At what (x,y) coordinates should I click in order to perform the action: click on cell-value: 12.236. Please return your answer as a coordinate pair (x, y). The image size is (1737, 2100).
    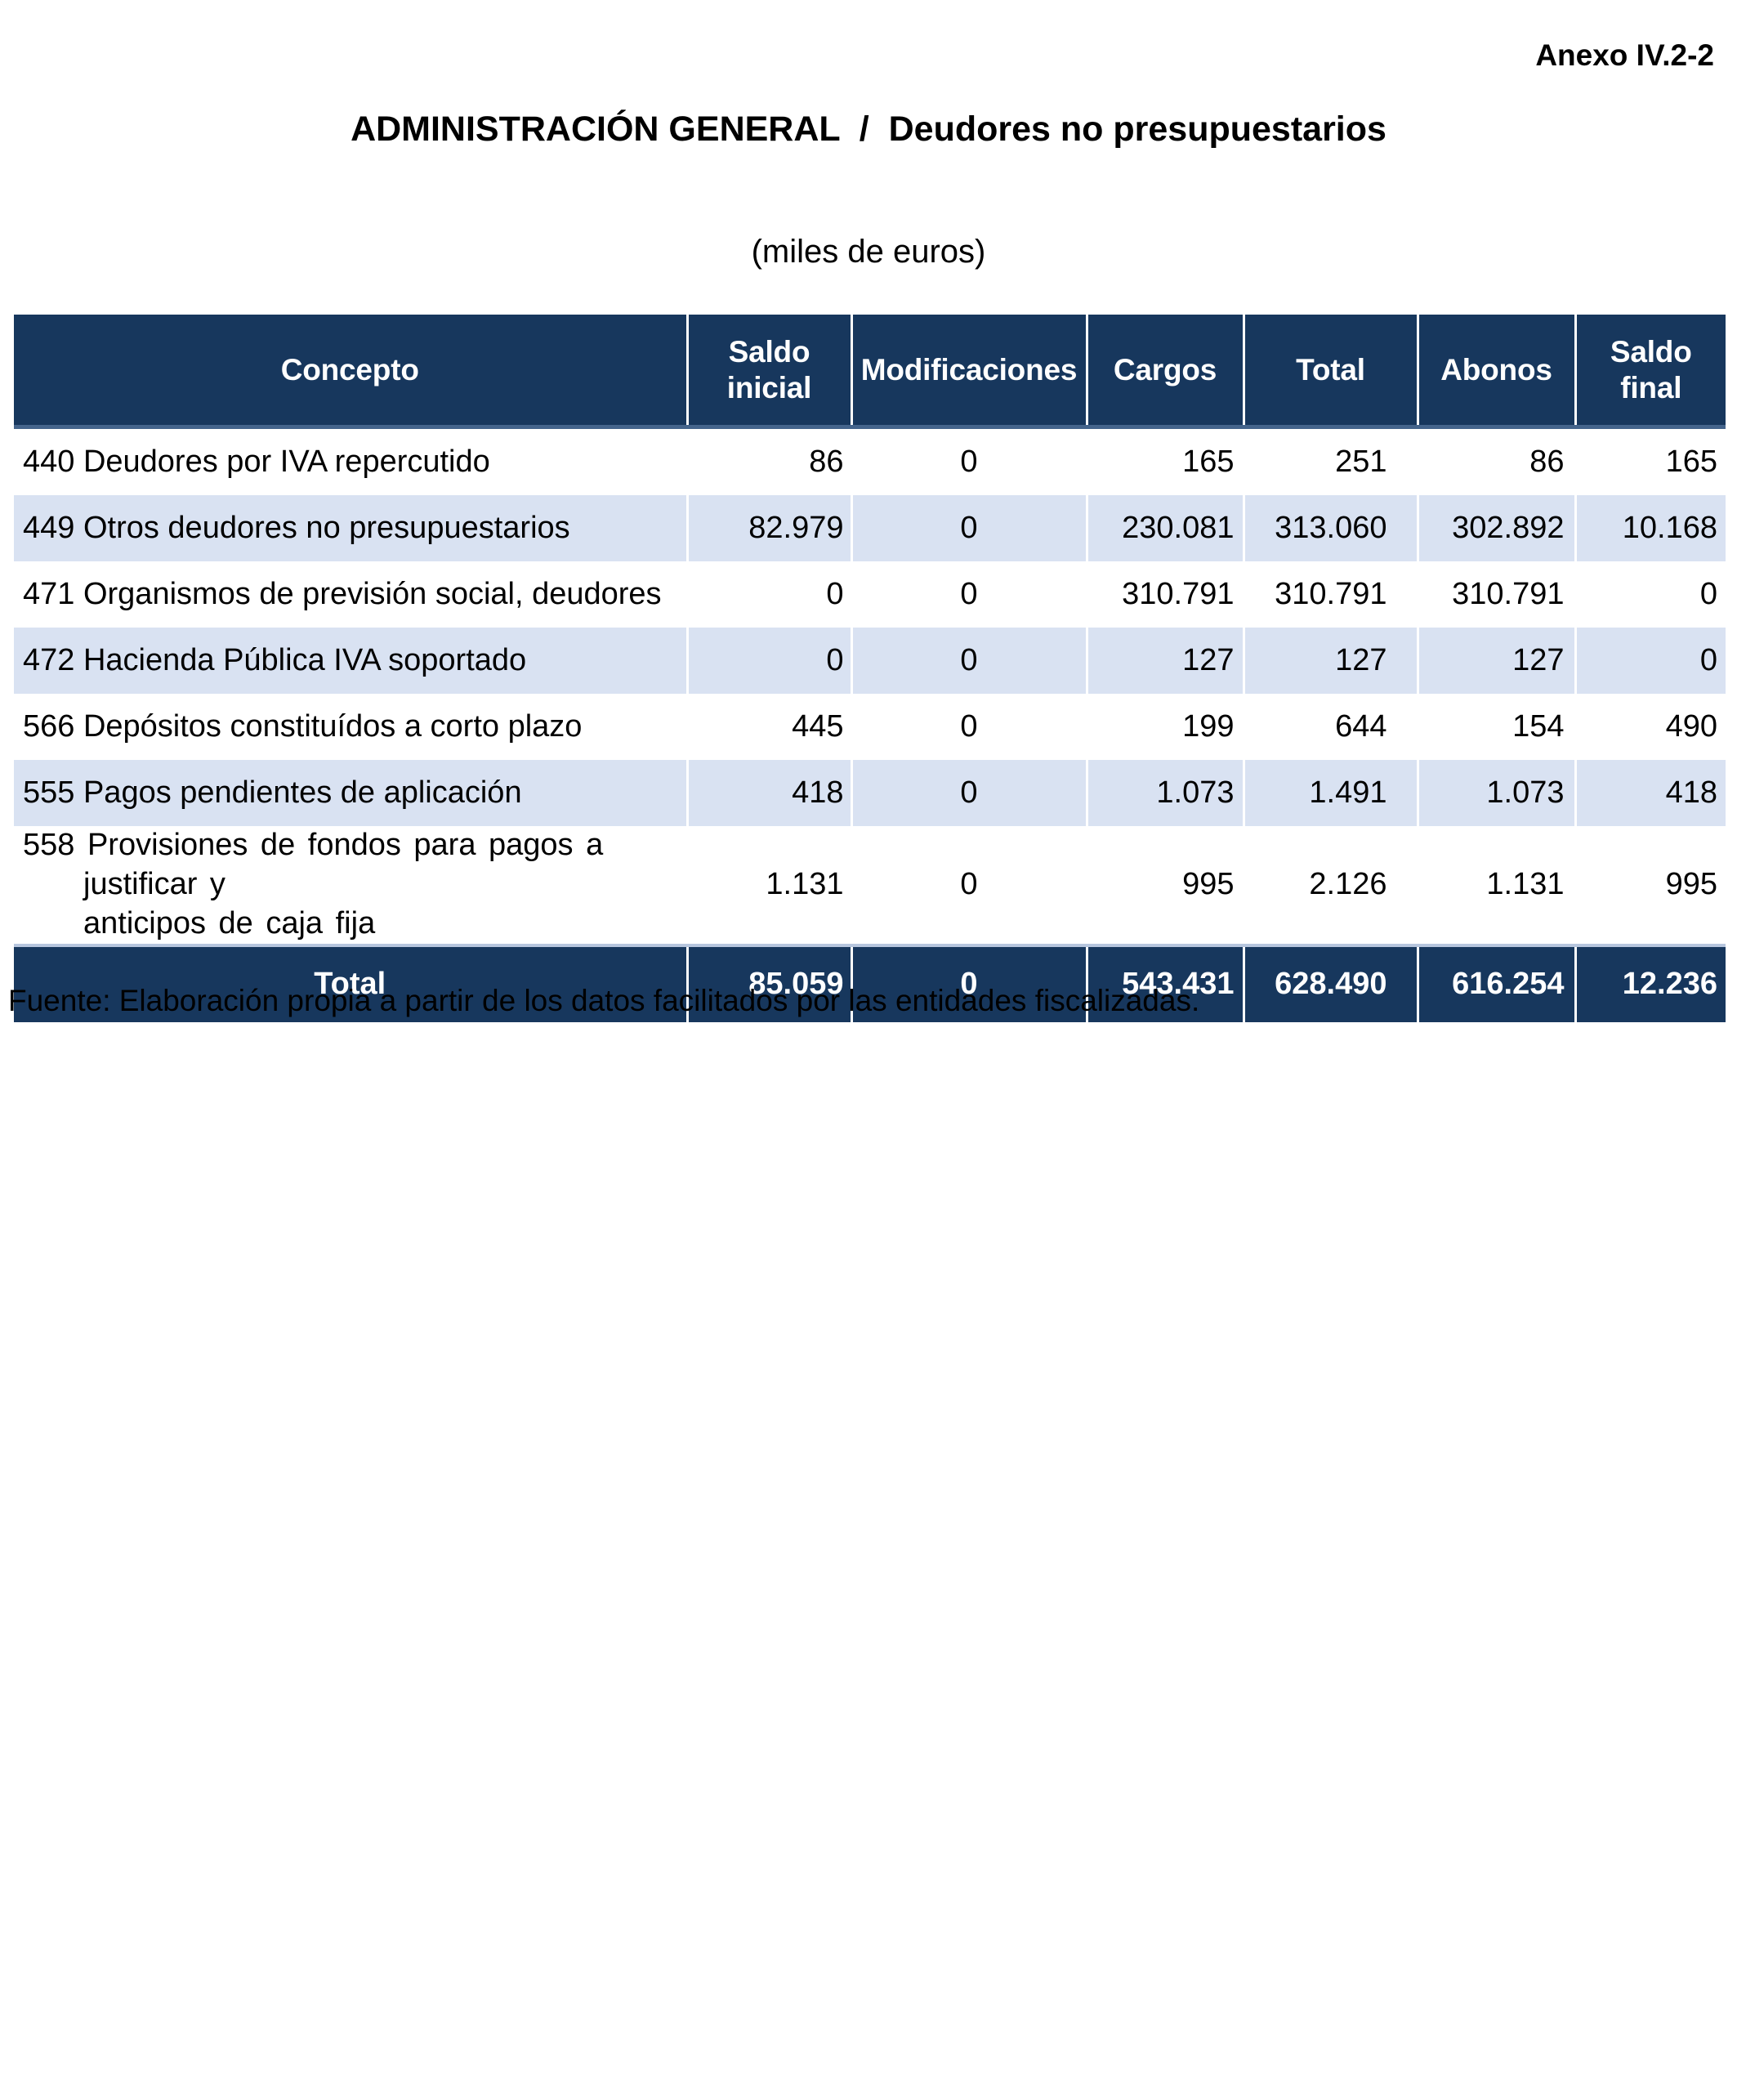
    Looking at the image, I should click on (1650, 983).